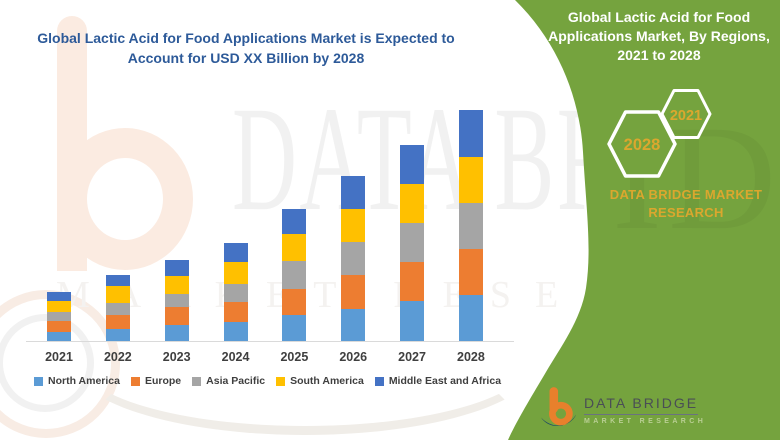 This screenshot has height=440, width=780. Describe the element at coordinates (59, 230) in the screenshot. I see `bar-group-2021: 2021` at that location.